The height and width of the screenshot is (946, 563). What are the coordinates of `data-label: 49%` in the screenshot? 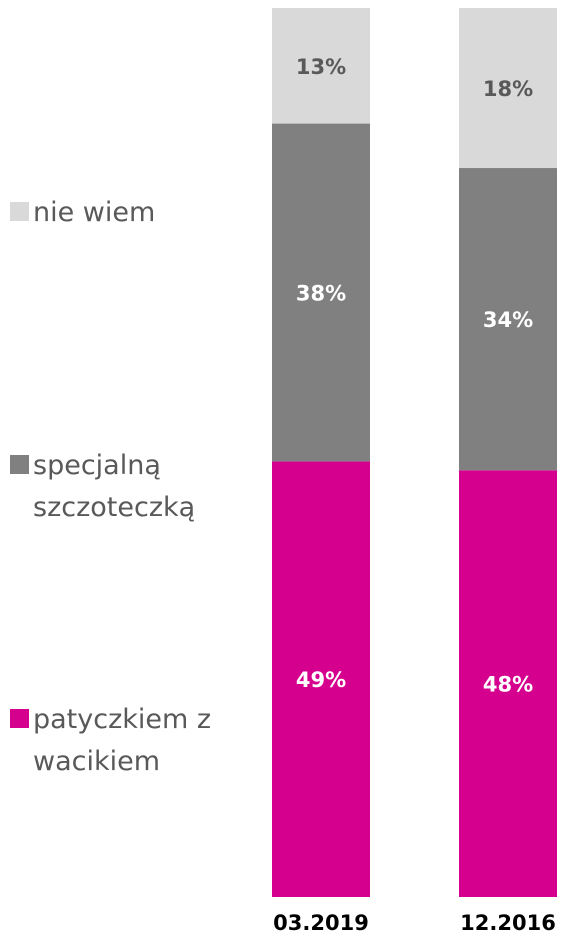 It's located at (321, 680).